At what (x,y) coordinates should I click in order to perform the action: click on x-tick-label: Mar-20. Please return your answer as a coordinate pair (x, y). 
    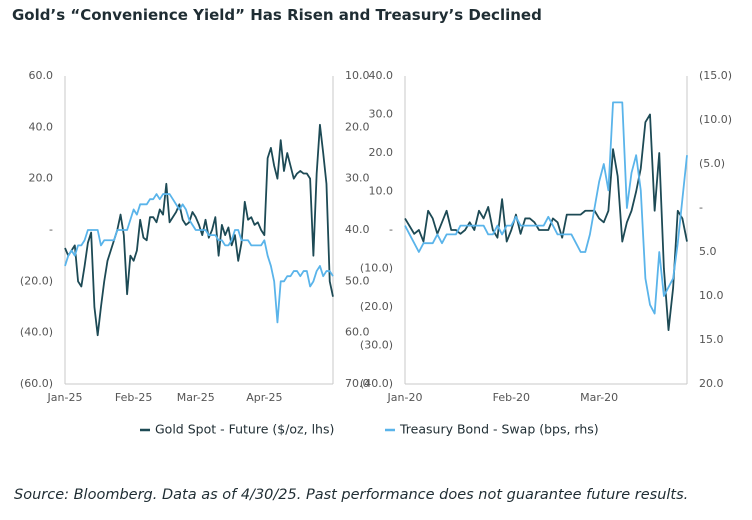
    Looking at the image, I should click on (599, 397).